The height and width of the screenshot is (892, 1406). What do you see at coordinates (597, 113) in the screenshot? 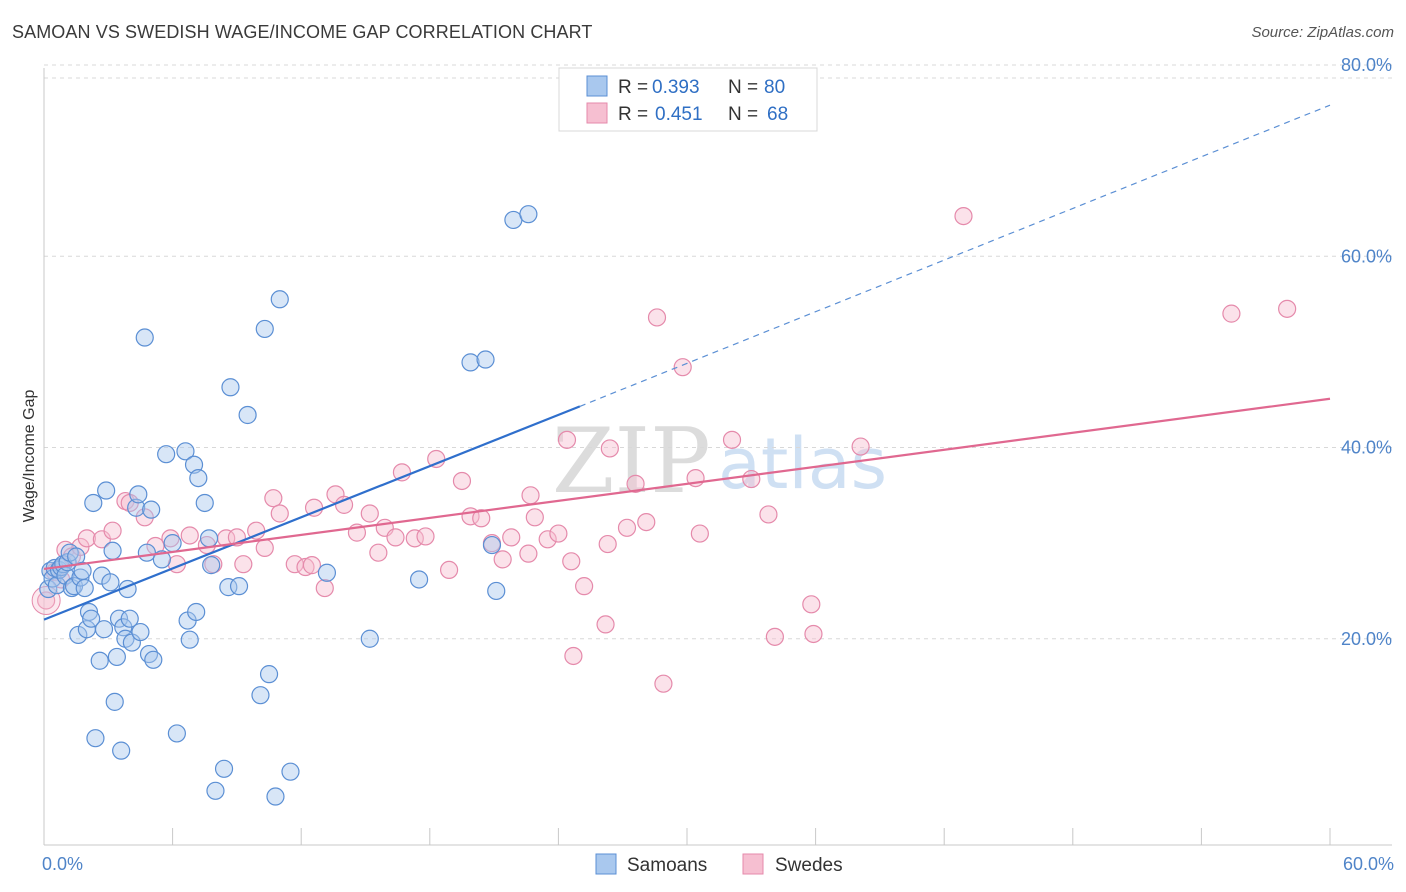
I see `legend-swatch-swedes` at bounding box center [597, 113].